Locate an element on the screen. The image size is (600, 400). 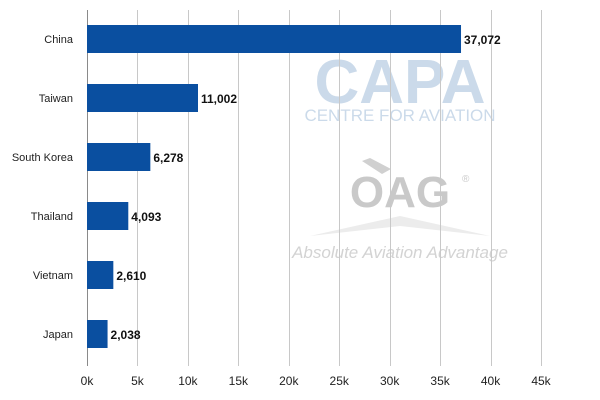
oag-watermark: OAG ® Absolute Aviation Advantage is located at coordinates (399, 210).